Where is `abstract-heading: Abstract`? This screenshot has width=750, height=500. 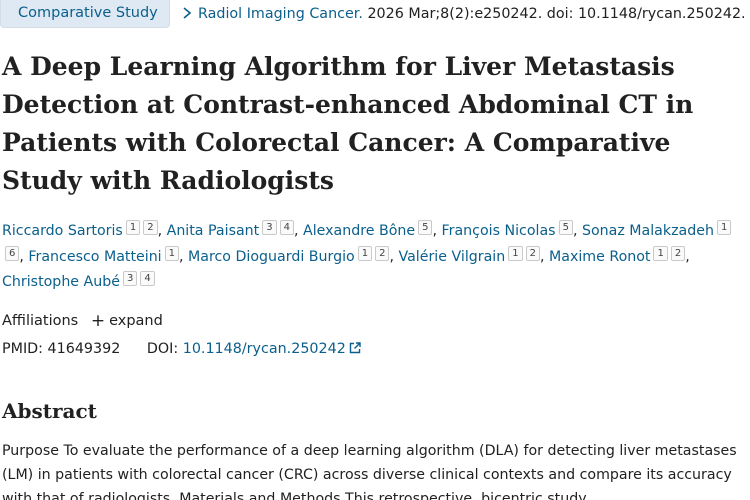
abstract-heading: Abstract is located at coordinates (49, 411).